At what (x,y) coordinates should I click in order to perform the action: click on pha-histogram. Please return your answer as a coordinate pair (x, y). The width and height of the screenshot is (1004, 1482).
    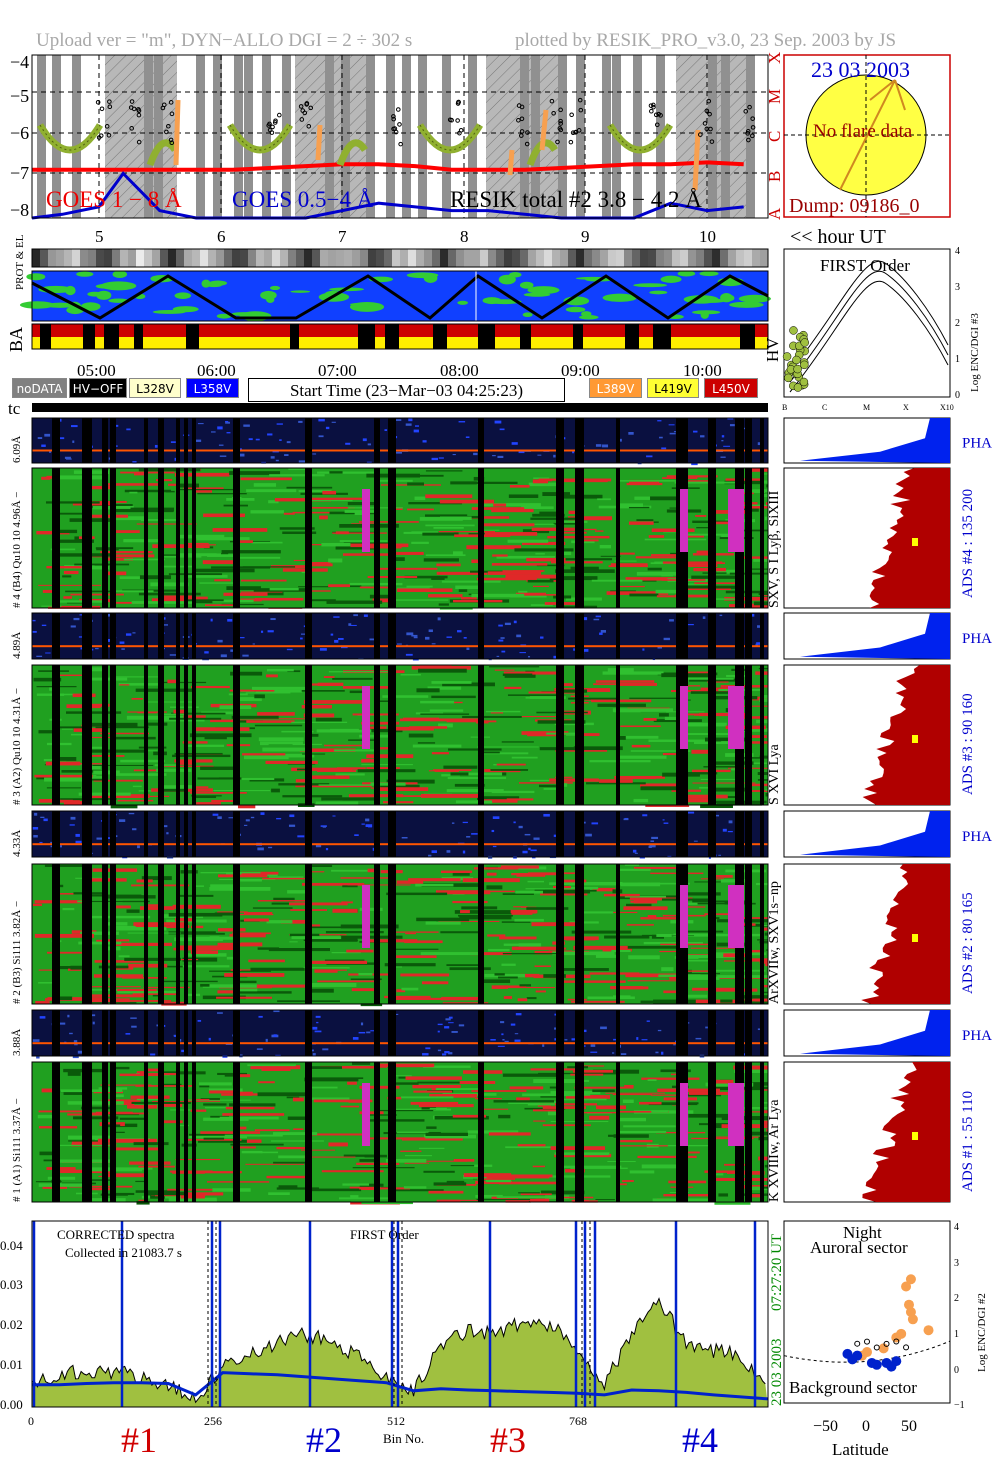
    Looking at the image, I should click on (875, 1033).